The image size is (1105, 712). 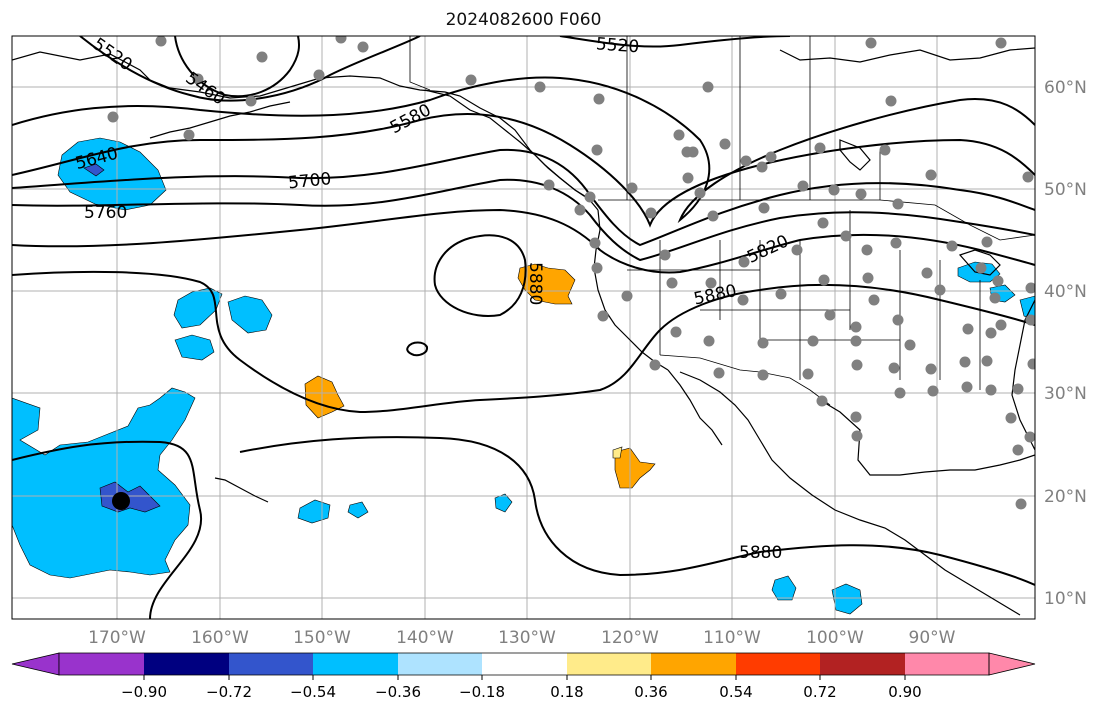 What do you see at coordinates (904, 692) in the screenshot?
I see `colorbar-tick-label: 0.90` at bounding box center [904, 692].